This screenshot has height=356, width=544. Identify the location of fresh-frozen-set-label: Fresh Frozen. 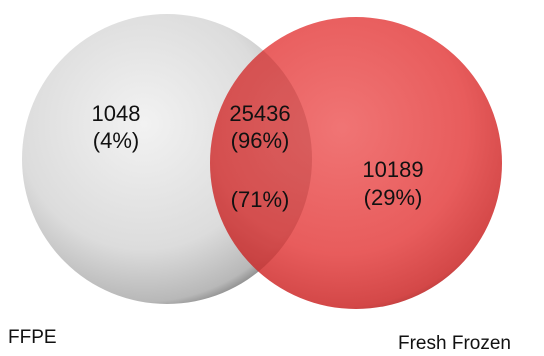
(454, 343).